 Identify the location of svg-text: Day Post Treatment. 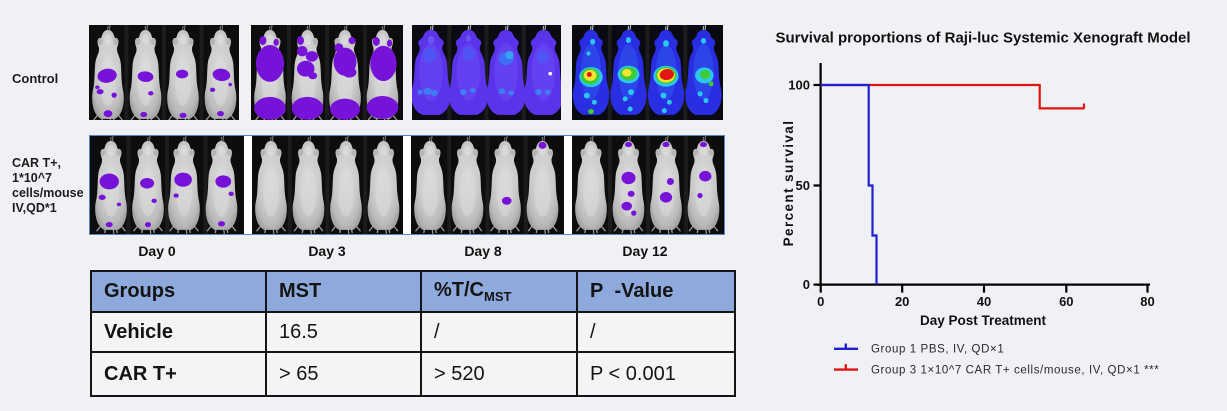
(983, 320).